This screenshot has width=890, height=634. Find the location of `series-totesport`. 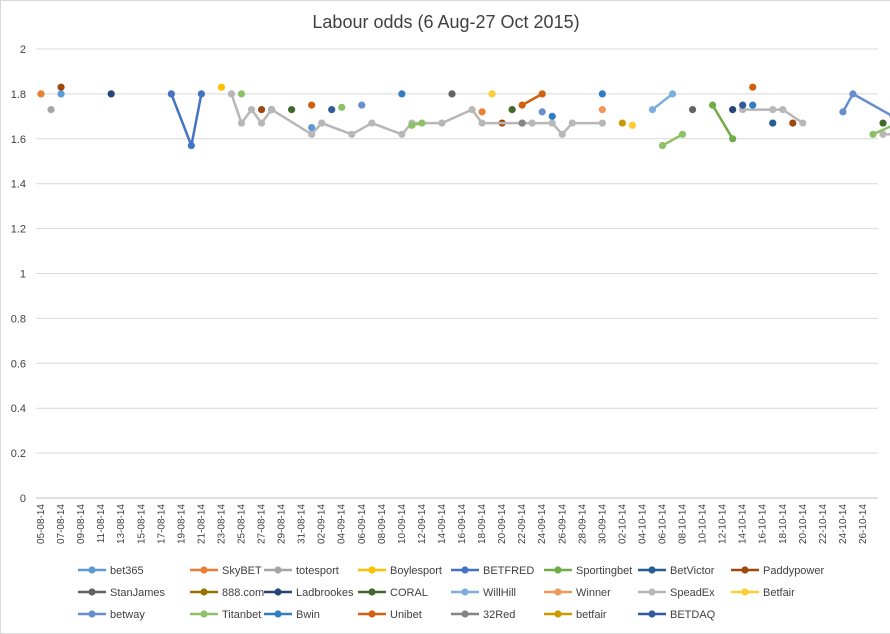

series-totesport is located at coordinates (51, 110).